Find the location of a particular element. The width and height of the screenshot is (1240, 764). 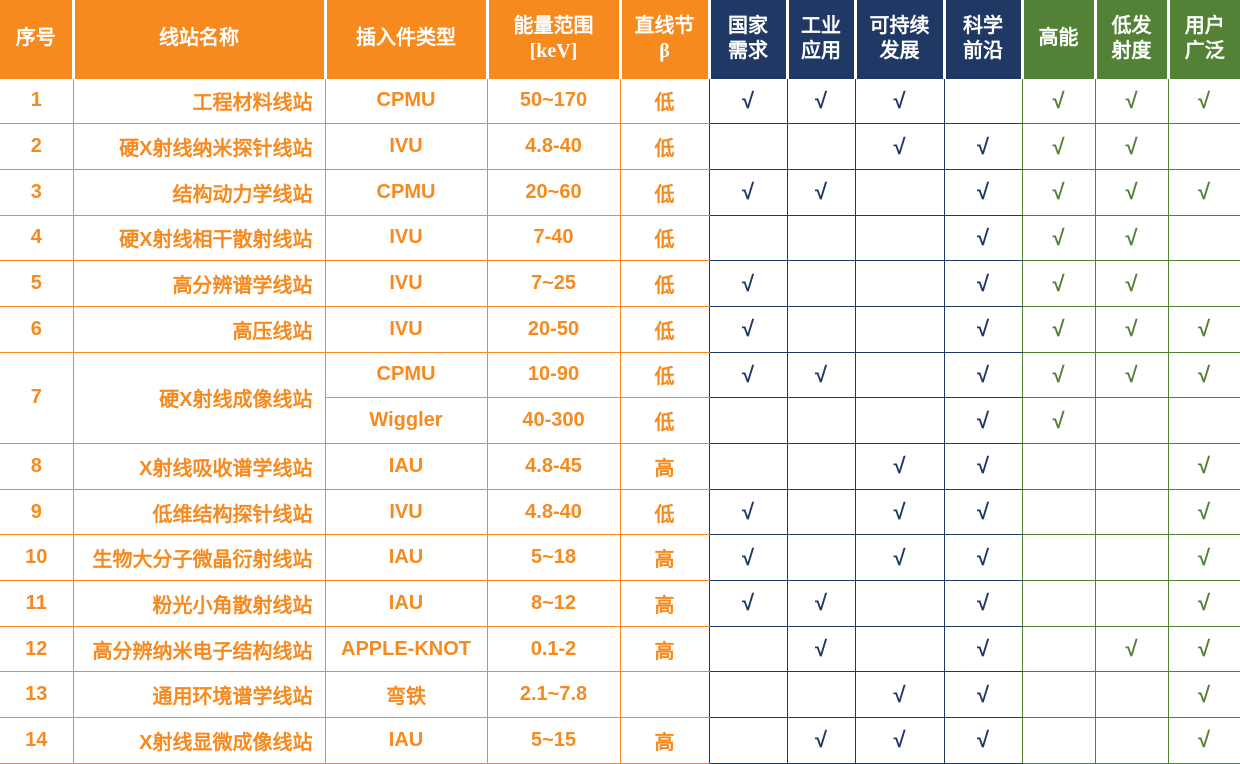

cell-index: 1 is located at coordinates (37, 101).